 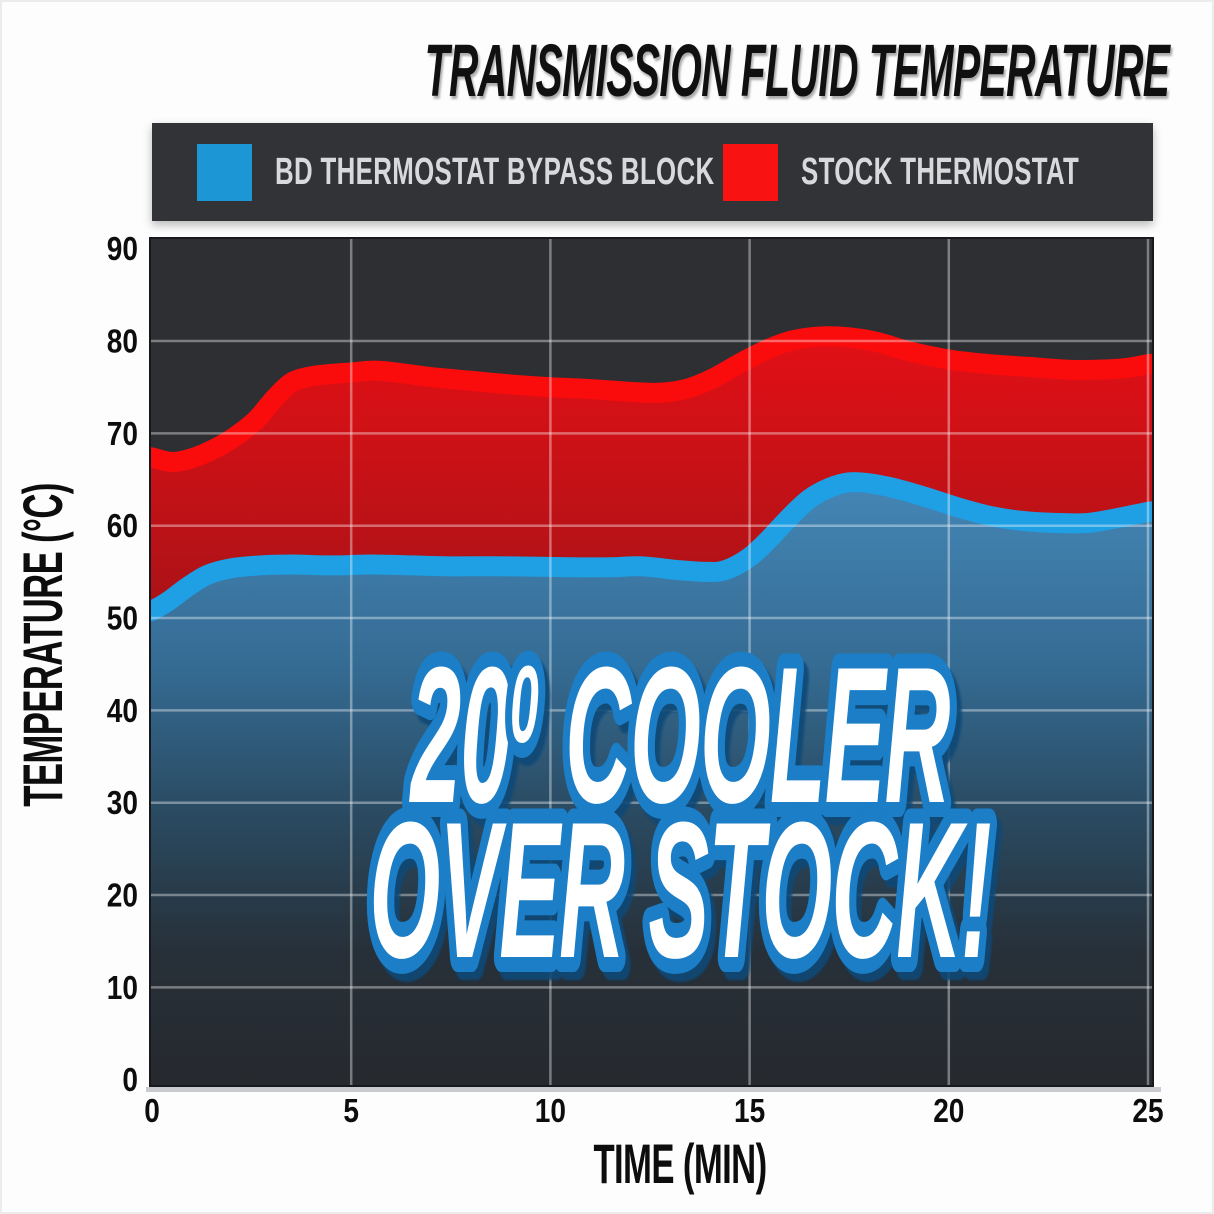 What do you see at coordinates (122, 895) in the screenshot?
I see `y-tick-label: 20` at bounding box center [122, 895].